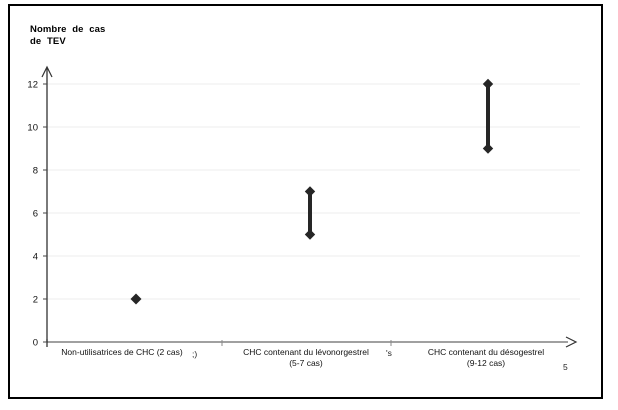 The width and height of the screenshot is (618, 410). I want to click on x-axis-arrow, so click(571, 342).